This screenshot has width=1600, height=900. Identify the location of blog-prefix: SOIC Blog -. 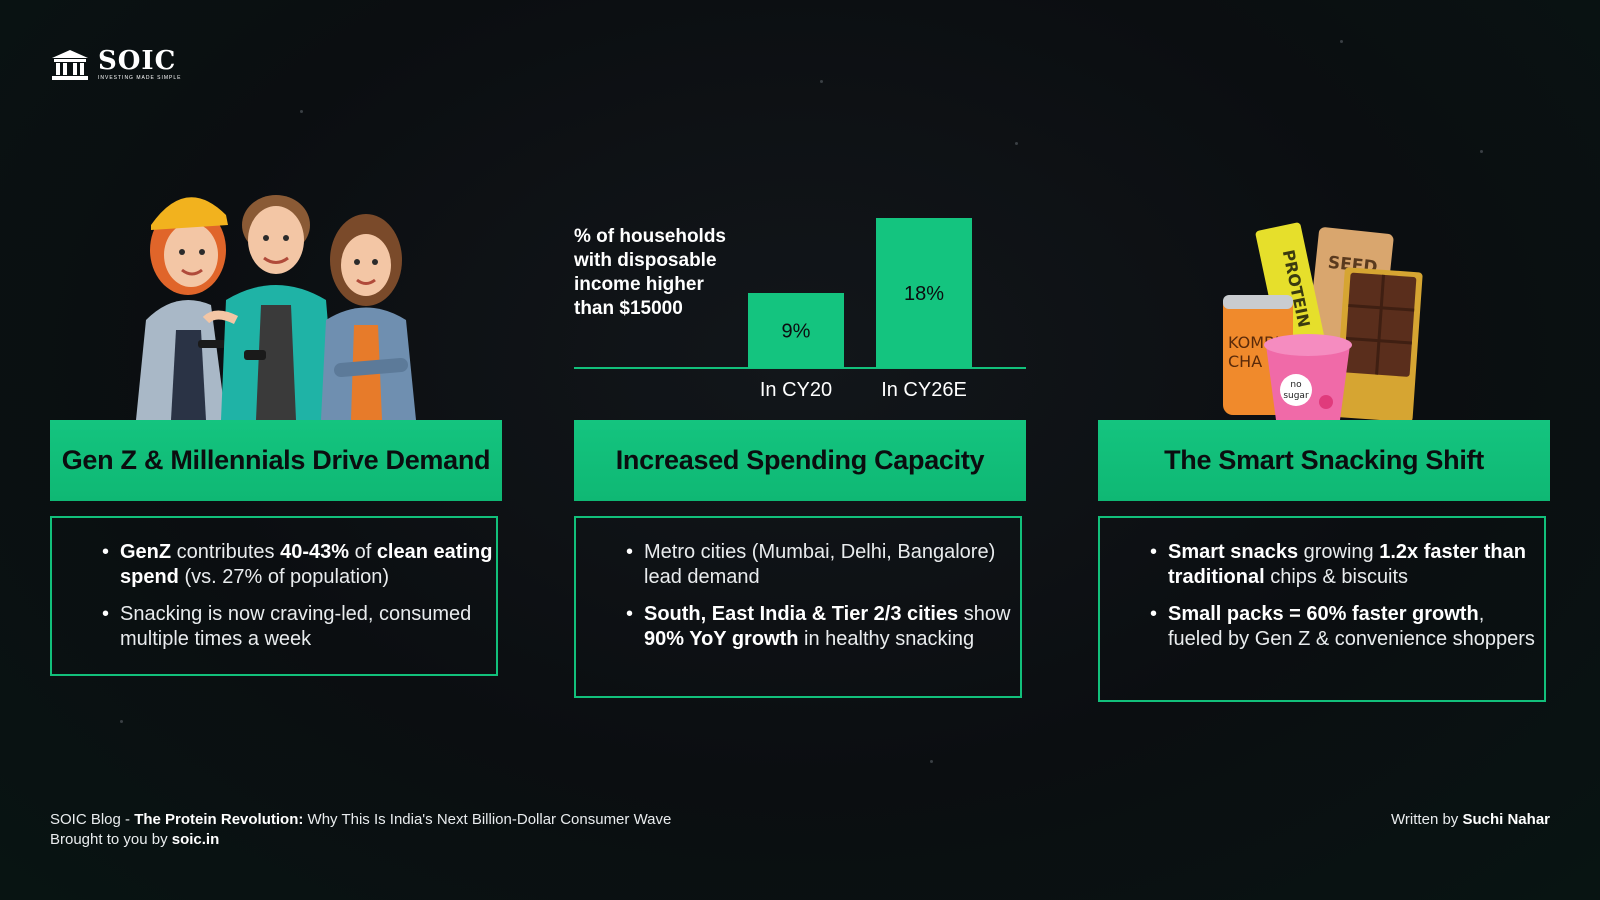
(92, 819).